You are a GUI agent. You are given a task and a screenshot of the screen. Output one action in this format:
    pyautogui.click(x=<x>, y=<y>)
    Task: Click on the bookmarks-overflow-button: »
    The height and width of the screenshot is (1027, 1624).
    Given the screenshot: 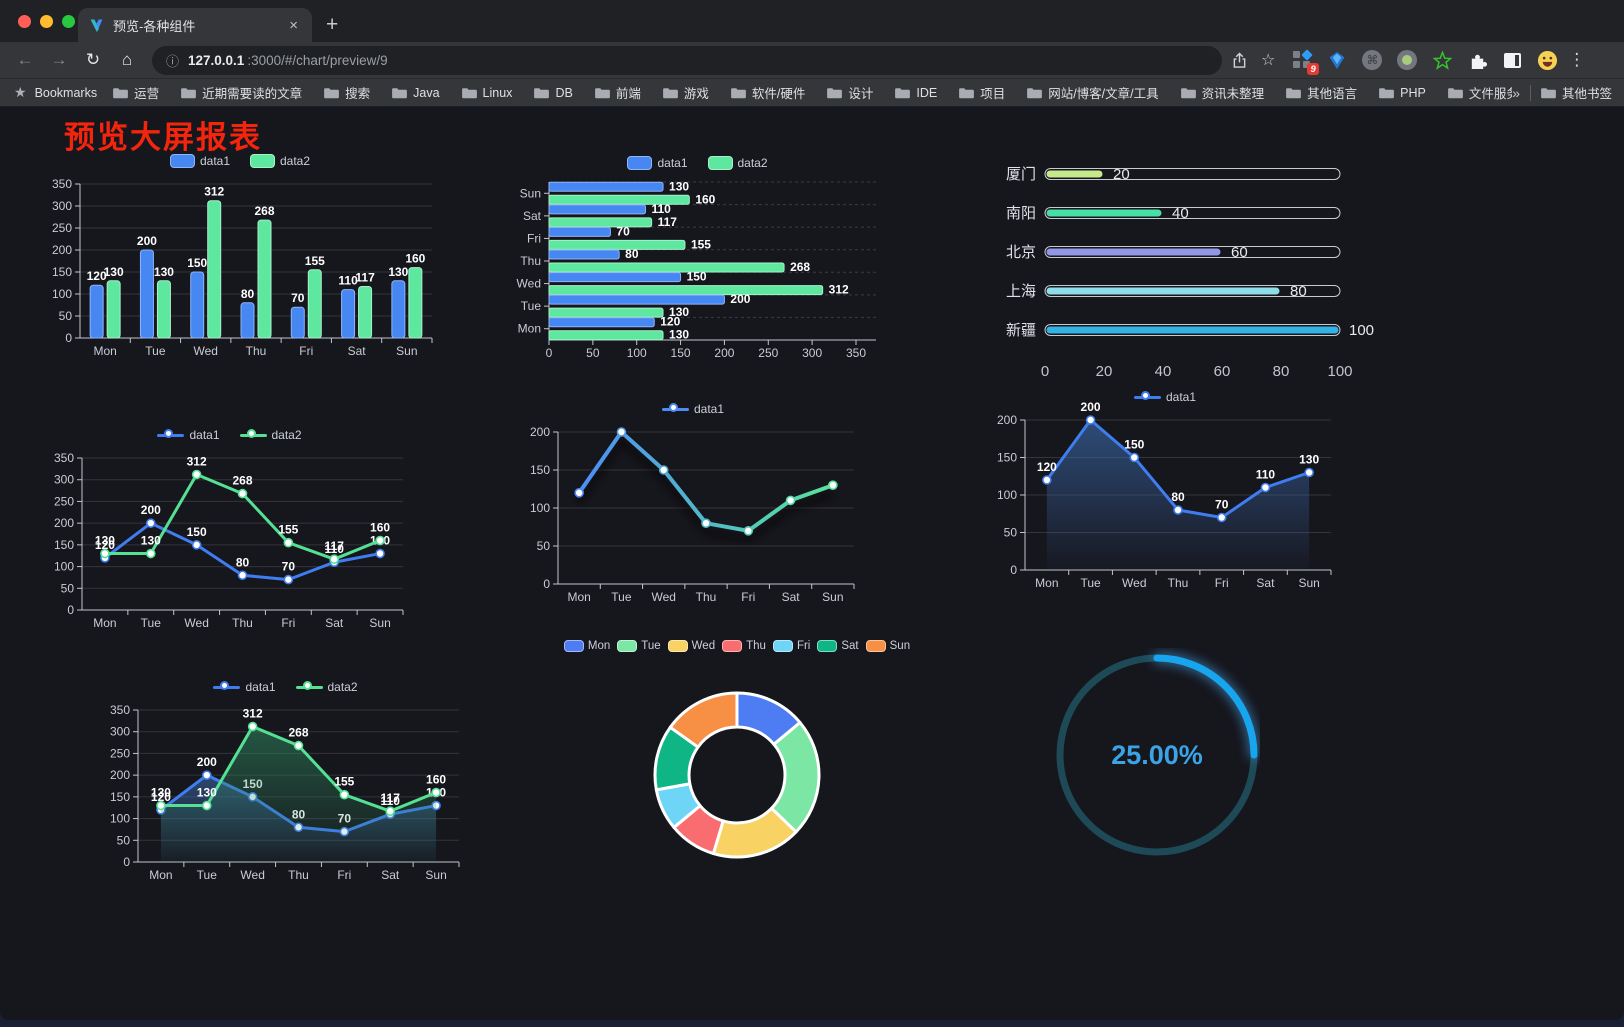 What is the action you would take?
    pyautogui.click(x=1516, y=92)
    